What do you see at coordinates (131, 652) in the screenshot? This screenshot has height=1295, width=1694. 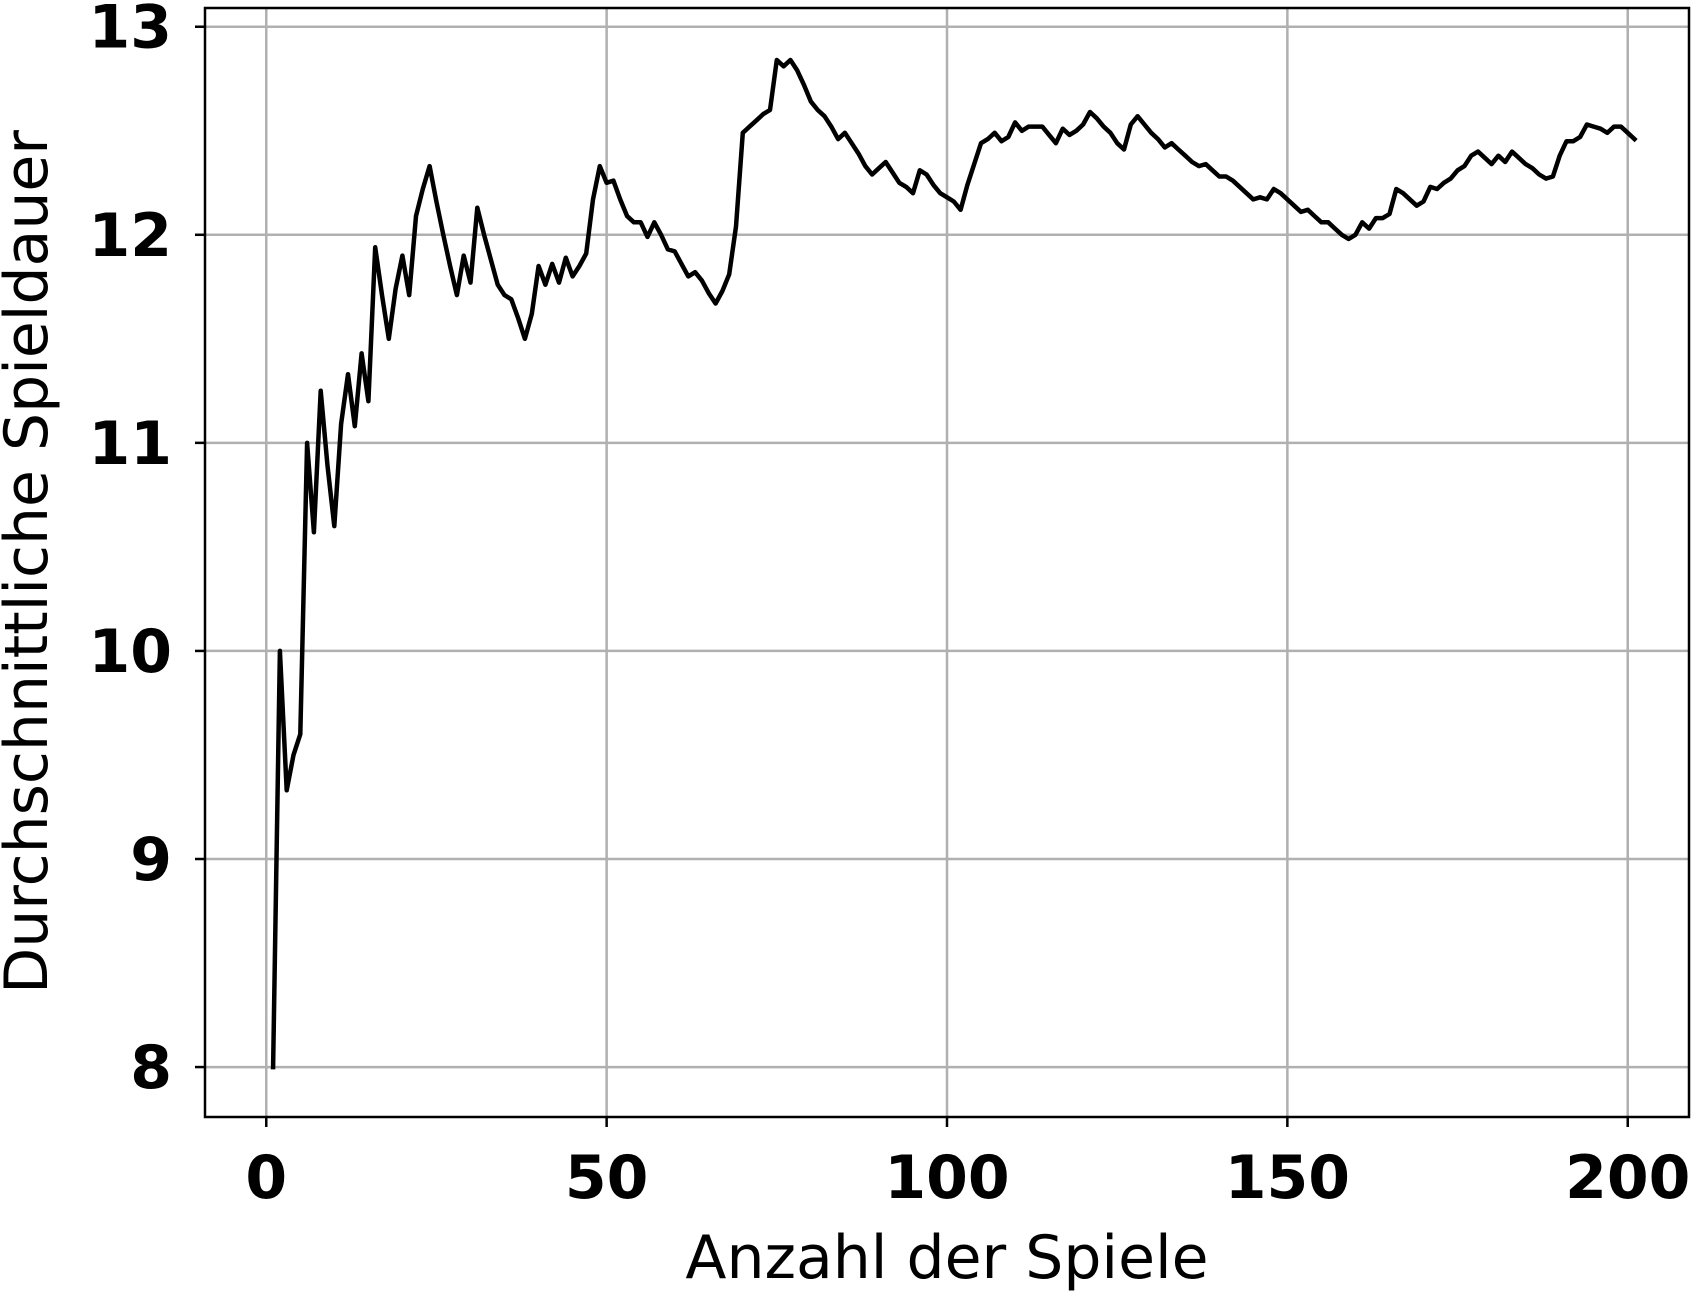 I see `y-tick-label: 10` at bounding box center [131, 652].